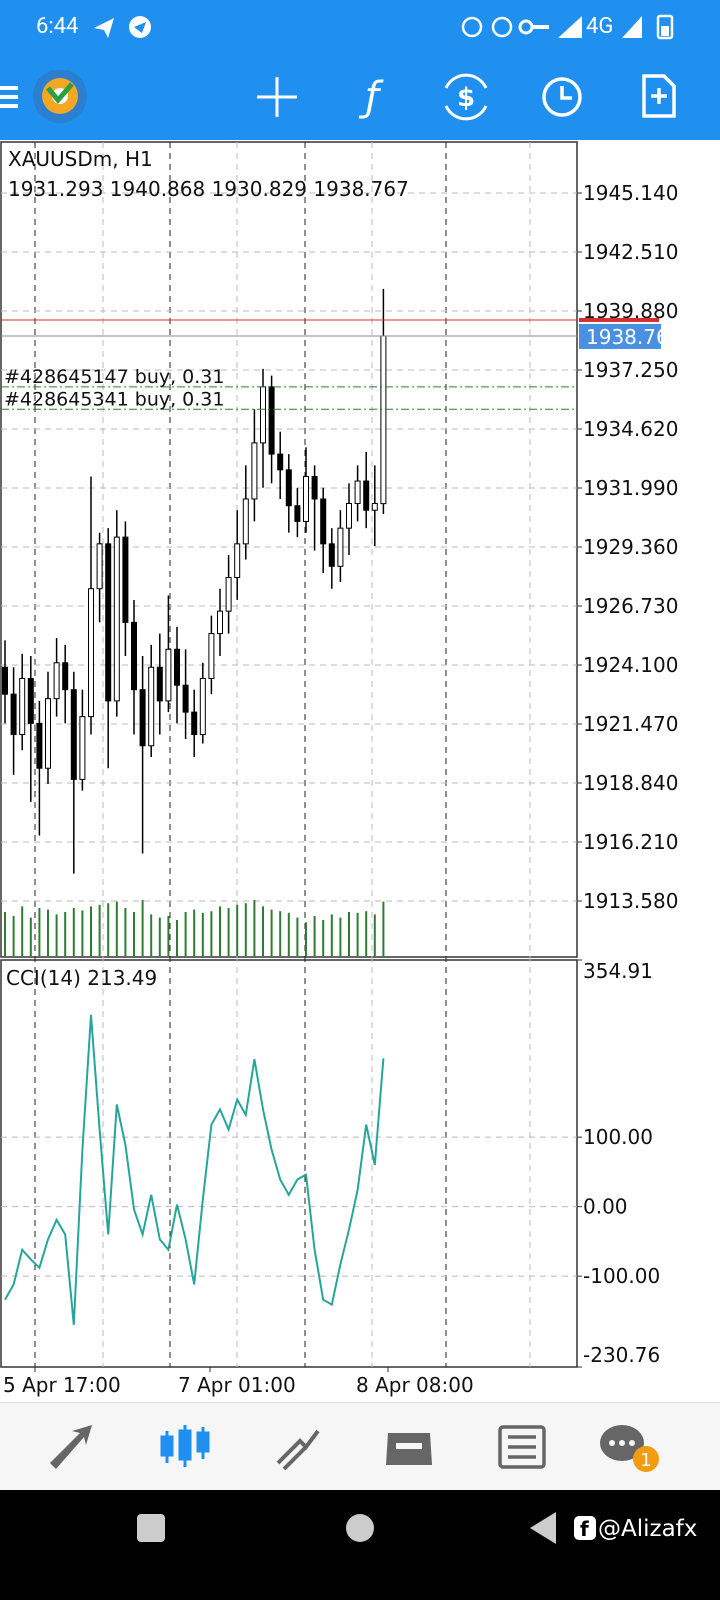 Image resolution: width=720 pixels, height=1604 pixels. I want to click on news-tab, so click(522, 1447).